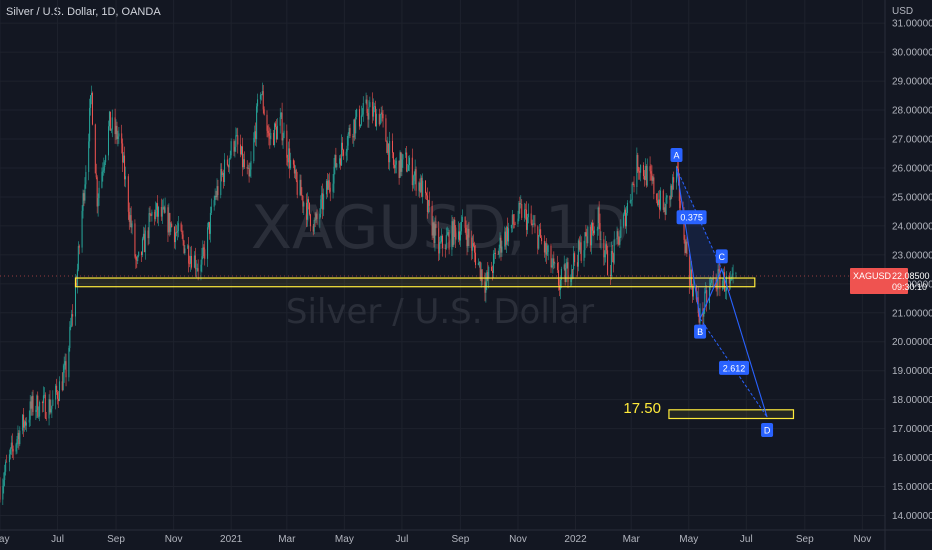 The width and height of the screenshot is (932, 550). I want to click on price-tag-symbol: XAGUSD, so click(872, 276).